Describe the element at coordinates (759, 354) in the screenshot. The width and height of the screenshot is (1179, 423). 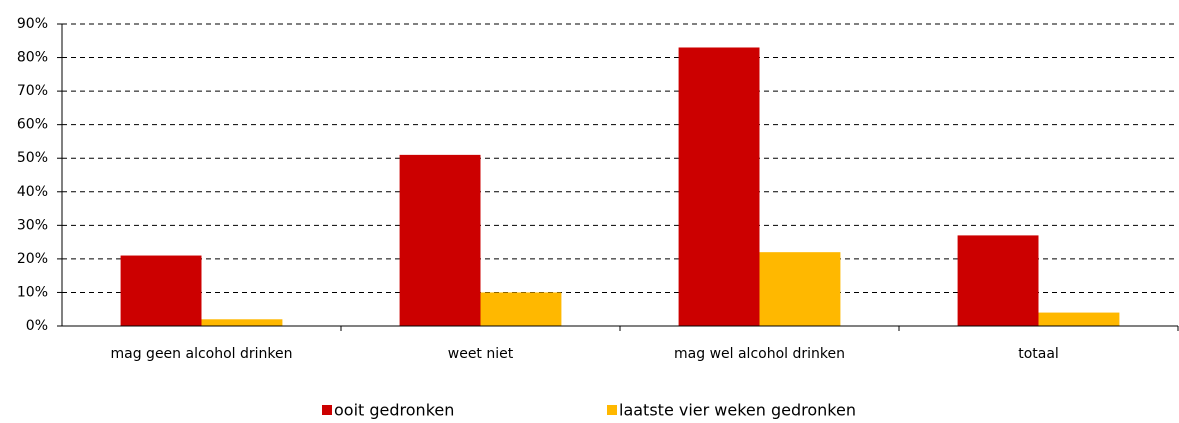
I see `x-tick-label: mag wel alcohol drinken` at that location.